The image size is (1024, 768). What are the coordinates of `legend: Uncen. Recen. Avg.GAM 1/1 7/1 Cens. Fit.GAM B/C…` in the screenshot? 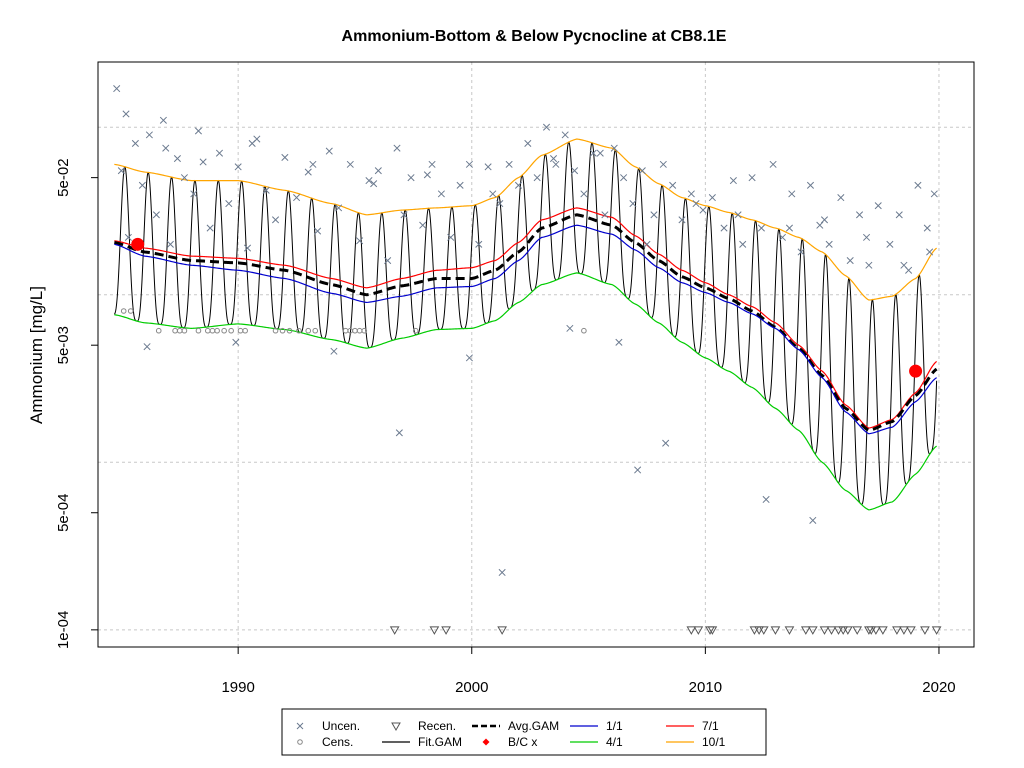 It's located at (524, 732).